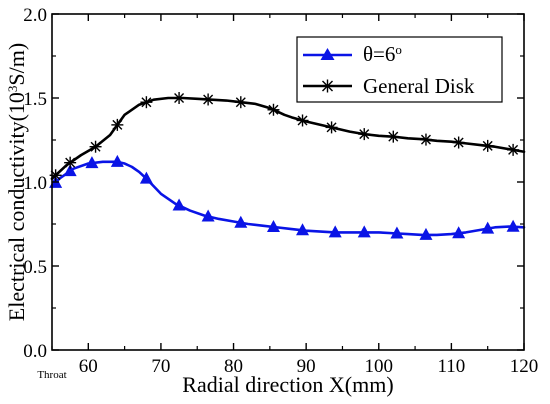  I want to click on legend-label-theta: θ=6o, so click(382, 54).